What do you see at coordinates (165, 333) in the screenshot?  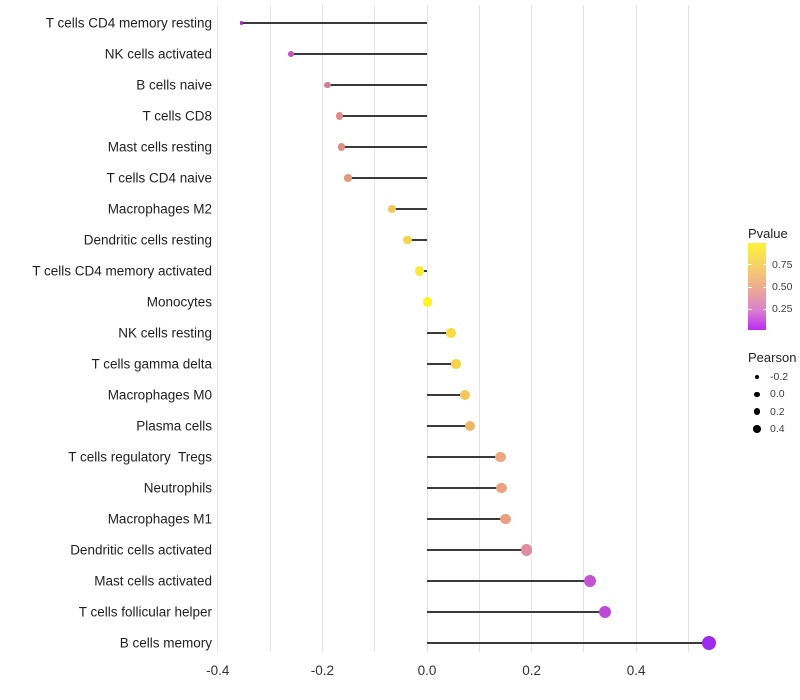 I see `category-label: NK cells resting` at bounding box center [165, 333].